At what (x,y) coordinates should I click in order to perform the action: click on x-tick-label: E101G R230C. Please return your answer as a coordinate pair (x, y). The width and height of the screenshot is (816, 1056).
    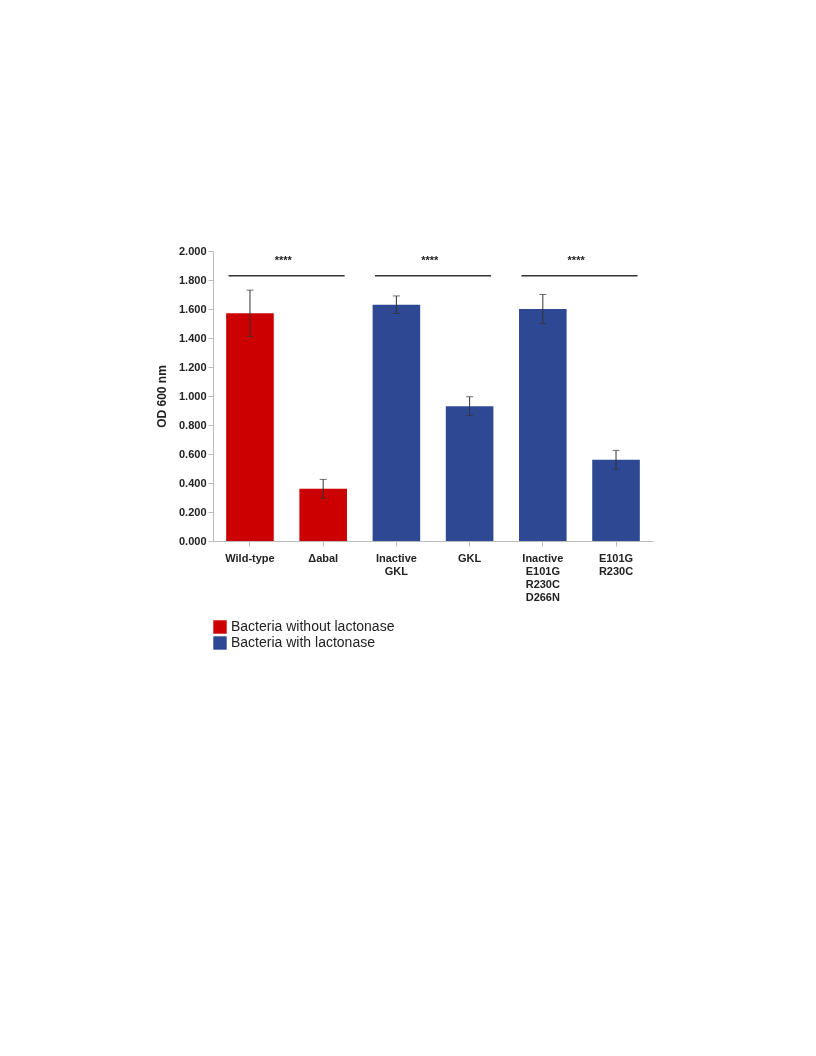
    Looking at the image, I should click on (616, 564).